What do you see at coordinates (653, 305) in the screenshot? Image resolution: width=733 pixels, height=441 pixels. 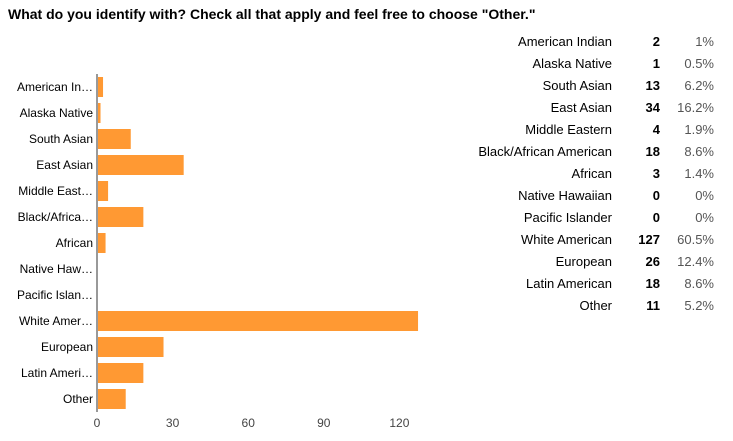 I see `summary-count: 11` at bounding box center [653, 305].